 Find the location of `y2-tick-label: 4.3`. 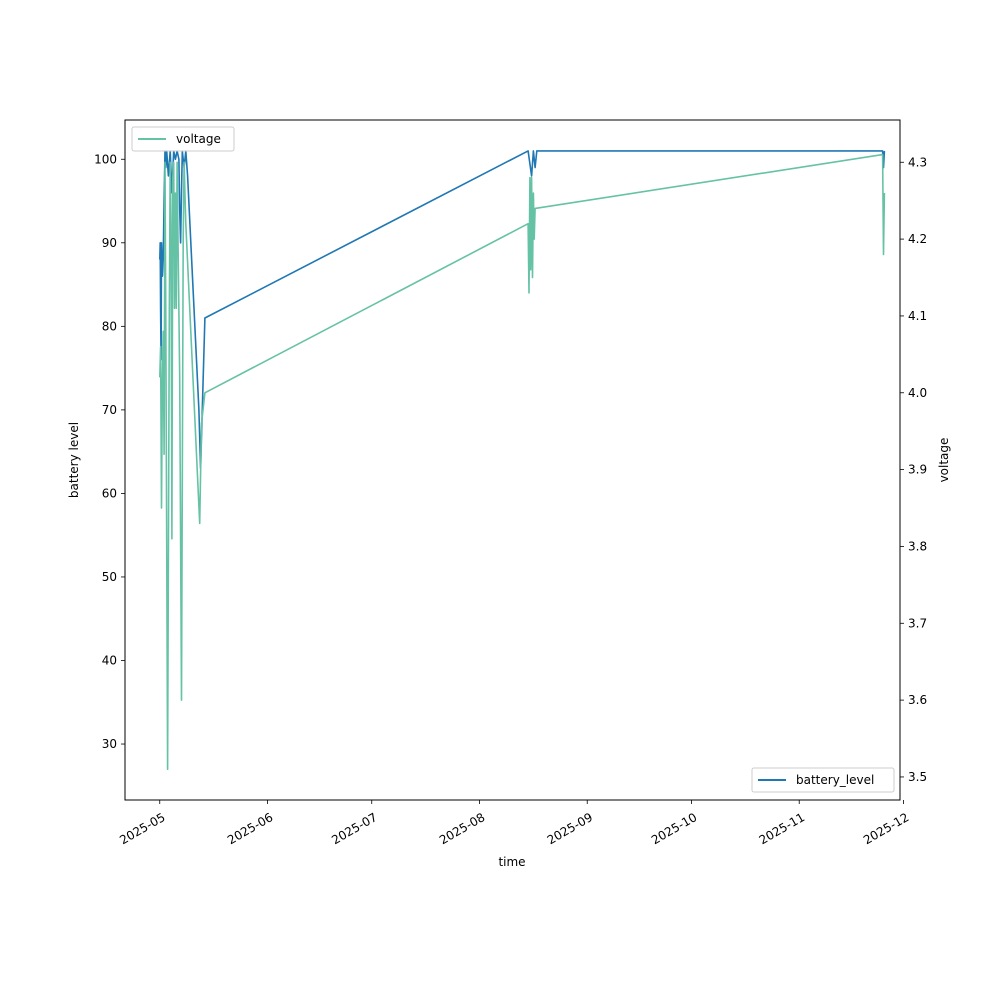

y2-tick-label: 4.3 is located at coordinates (917, 162).